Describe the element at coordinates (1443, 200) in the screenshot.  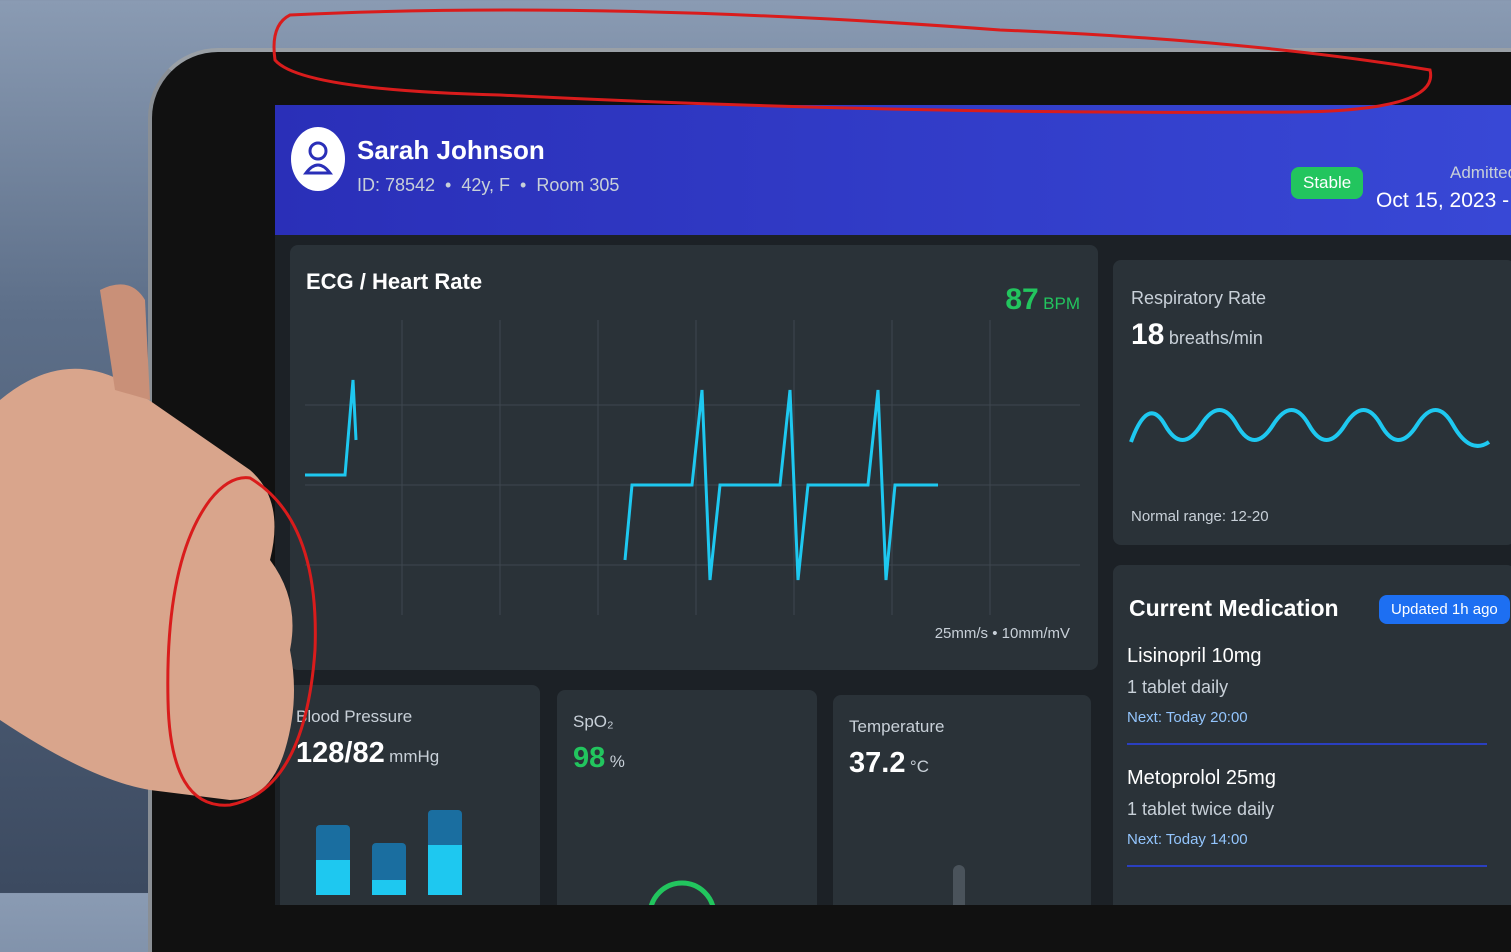
I see `admitted-date: Oct 15, 2023 - 3d` at that location.